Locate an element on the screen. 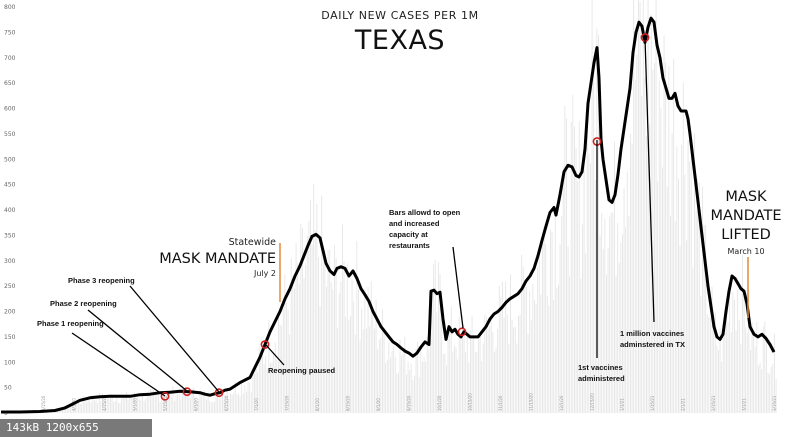  x-tick-label: 10/1/20 is located at coordinates (439, 403).